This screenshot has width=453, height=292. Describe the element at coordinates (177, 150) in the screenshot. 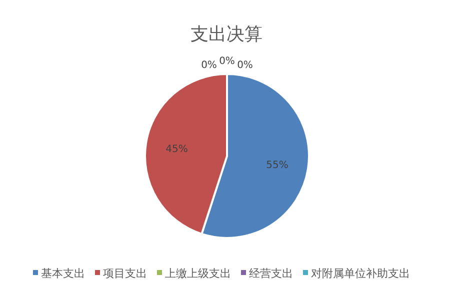

I see `data-label: 45%` at that location.